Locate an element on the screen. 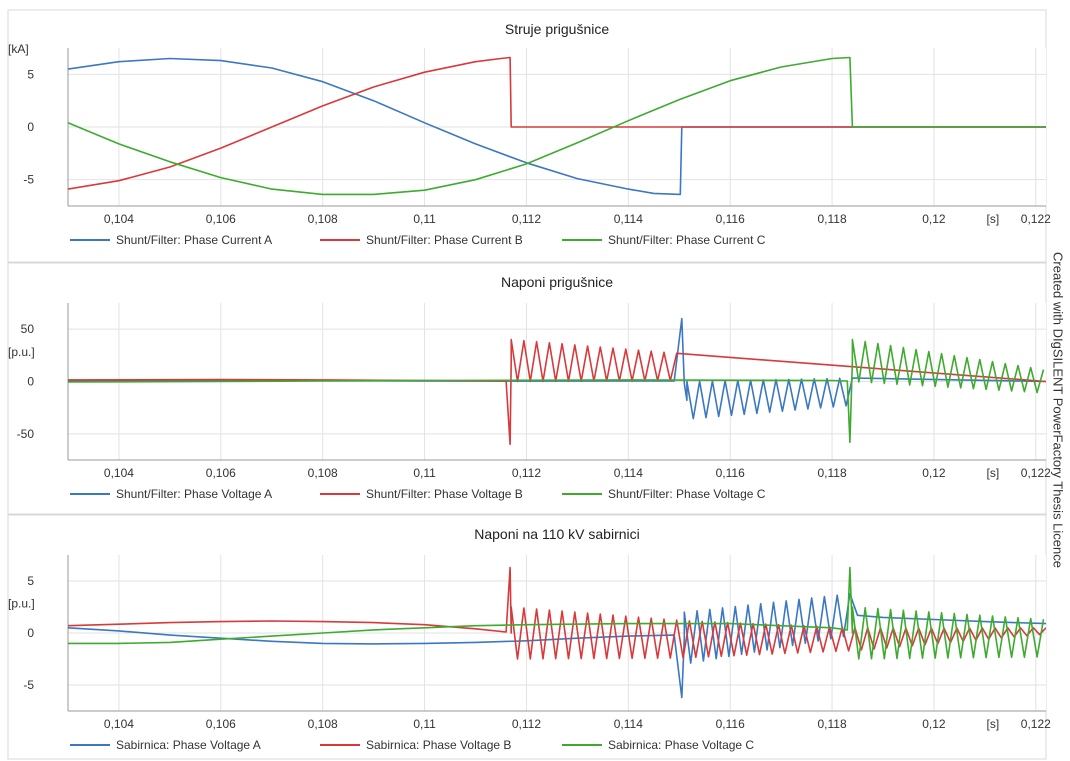 The width and height of the screenshot is (1070, 761). series-line-b is located at coordinates (557, 392).